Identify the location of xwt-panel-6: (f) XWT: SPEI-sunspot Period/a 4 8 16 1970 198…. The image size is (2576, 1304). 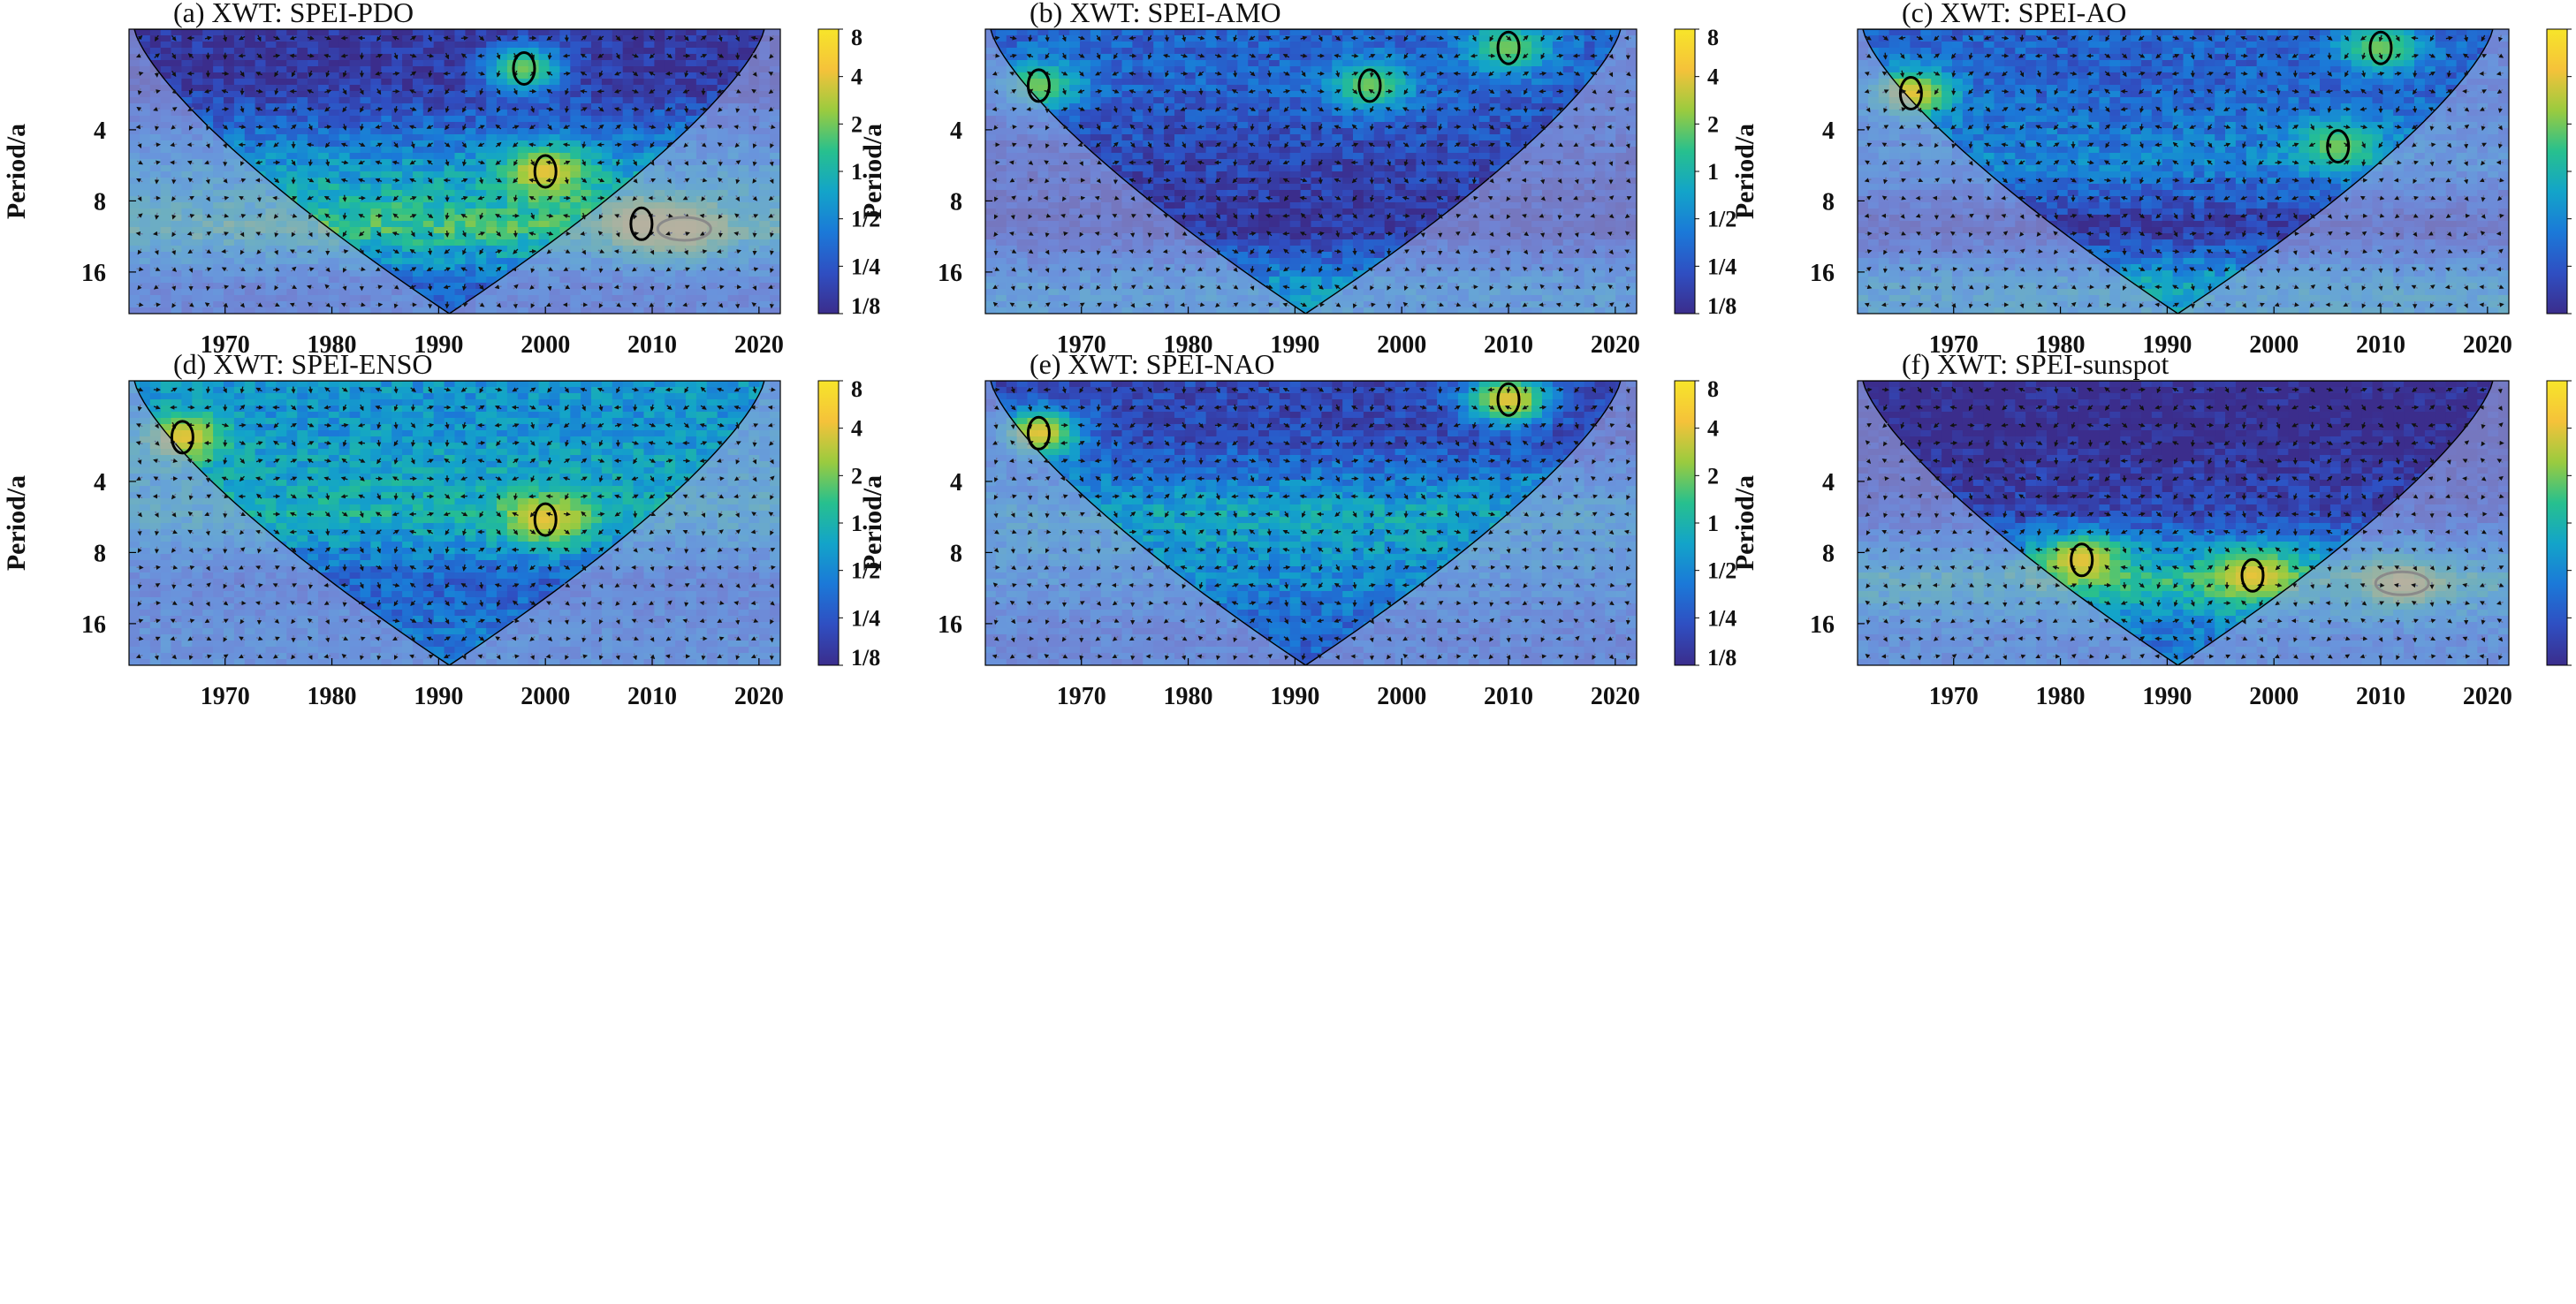
(2153, 529).